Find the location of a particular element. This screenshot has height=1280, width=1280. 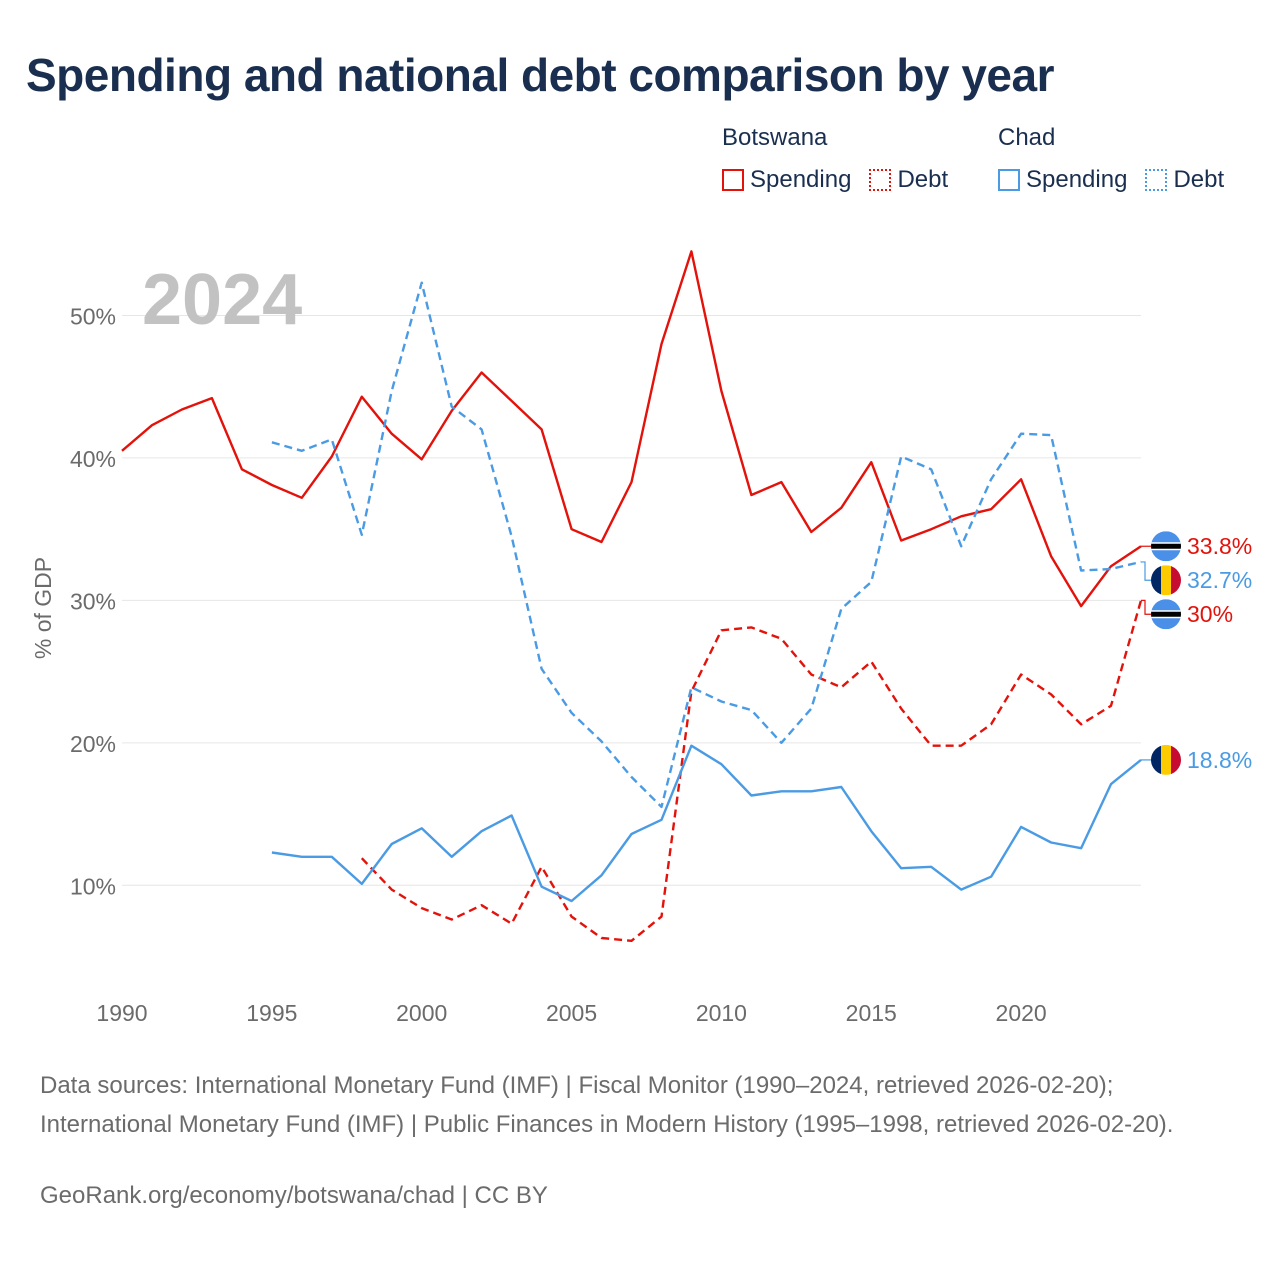

legend-swatch-dotted-blue is located at coordinates (1156, 180).